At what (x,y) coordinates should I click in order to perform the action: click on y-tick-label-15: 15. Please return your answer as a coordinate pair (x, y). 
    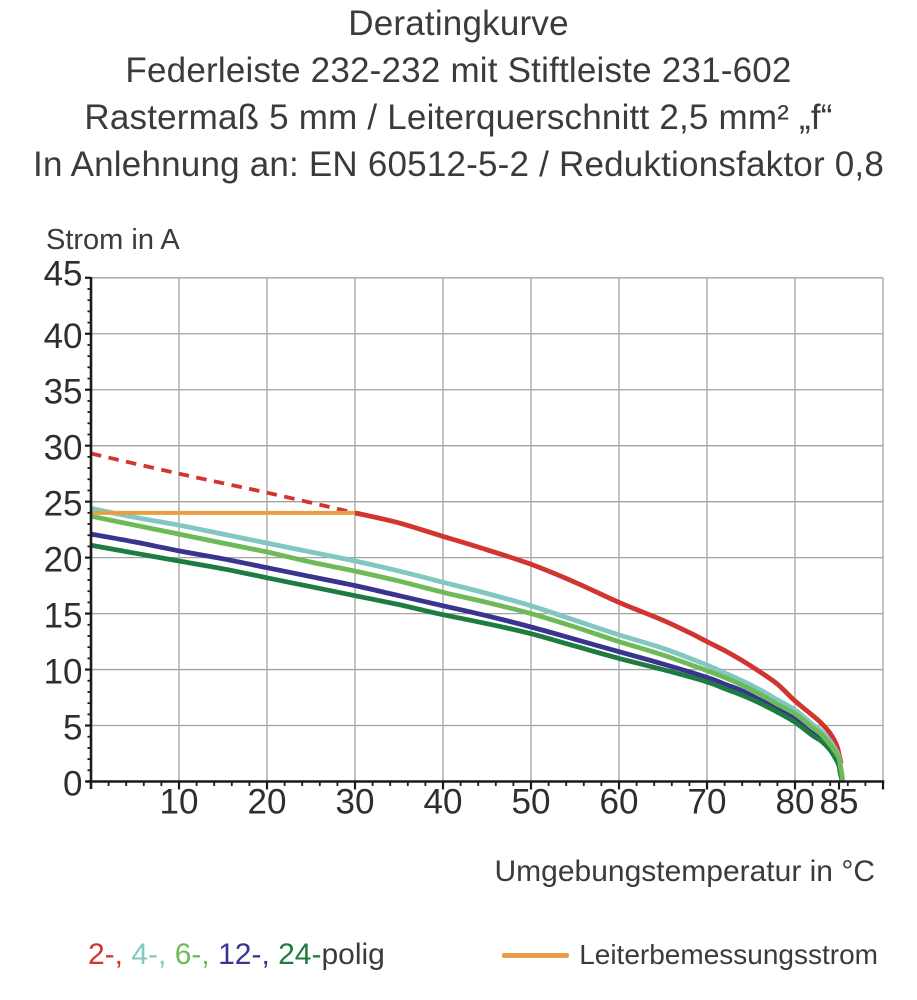
    Looking at the image, I should click on (63, 616).